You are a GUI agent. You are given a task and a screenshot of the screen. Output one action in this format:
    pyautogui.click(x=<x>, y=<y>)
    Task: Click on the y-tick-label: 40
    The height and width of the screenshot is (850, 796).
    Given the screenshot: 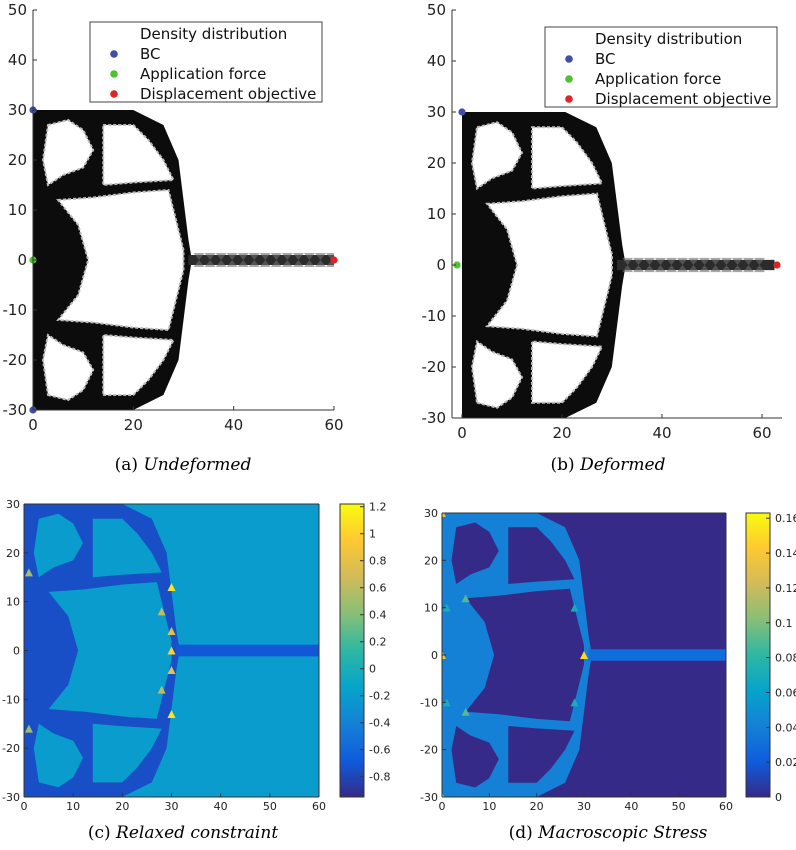 What is the action you would take?
    pyautogui.click(x=17, y=60)
    